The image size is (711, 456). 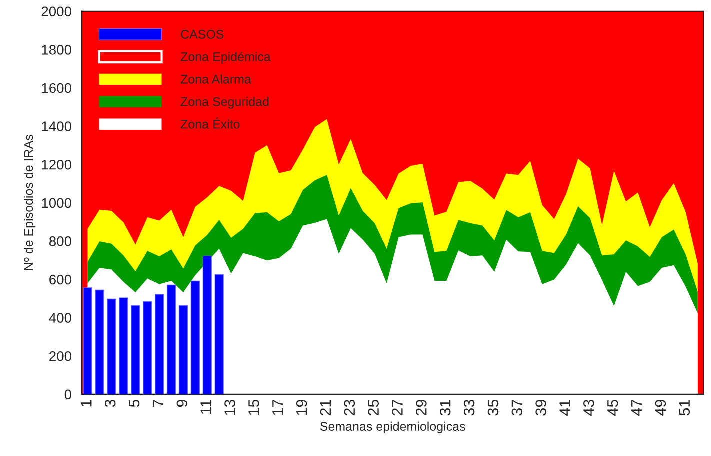 What do you see at coordinates (30, 202) in the screenshot?
I see `y-axis-title: Nº de Episodios de IRAs` at bounding box center [30, 202].